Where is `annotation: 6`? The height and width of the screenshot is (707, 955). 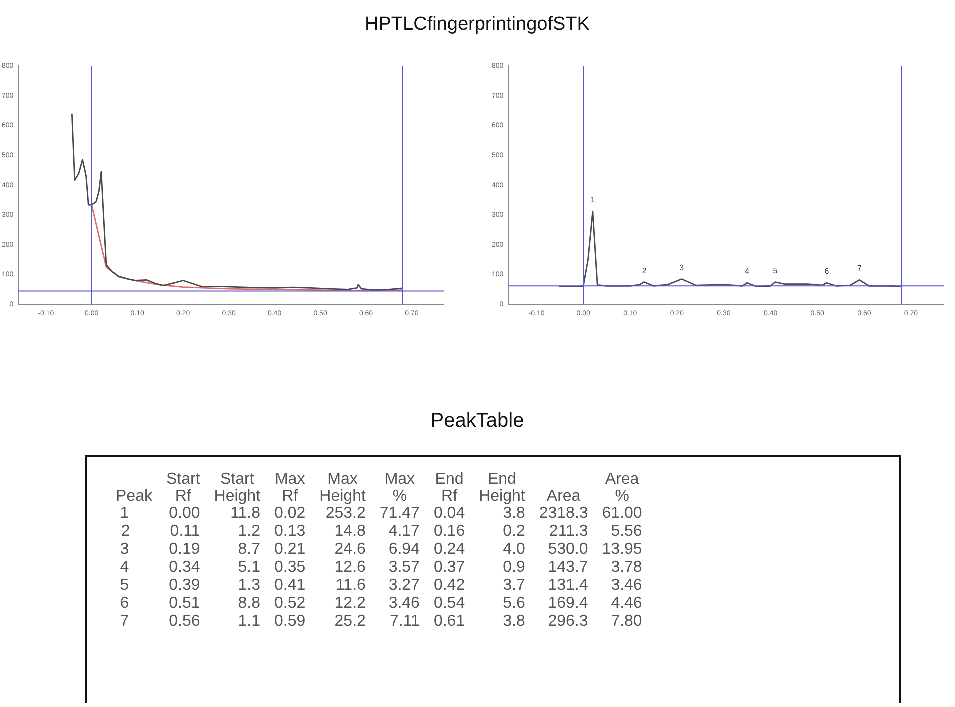
annotation: 6 is located at coordinates (827, 271).